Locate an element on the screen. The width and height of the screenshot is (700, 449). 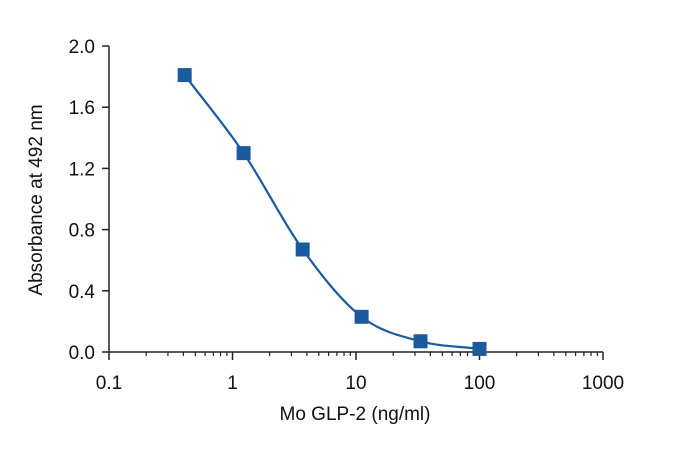
x-tick-label: 100 is located at coordinates (480, 383).